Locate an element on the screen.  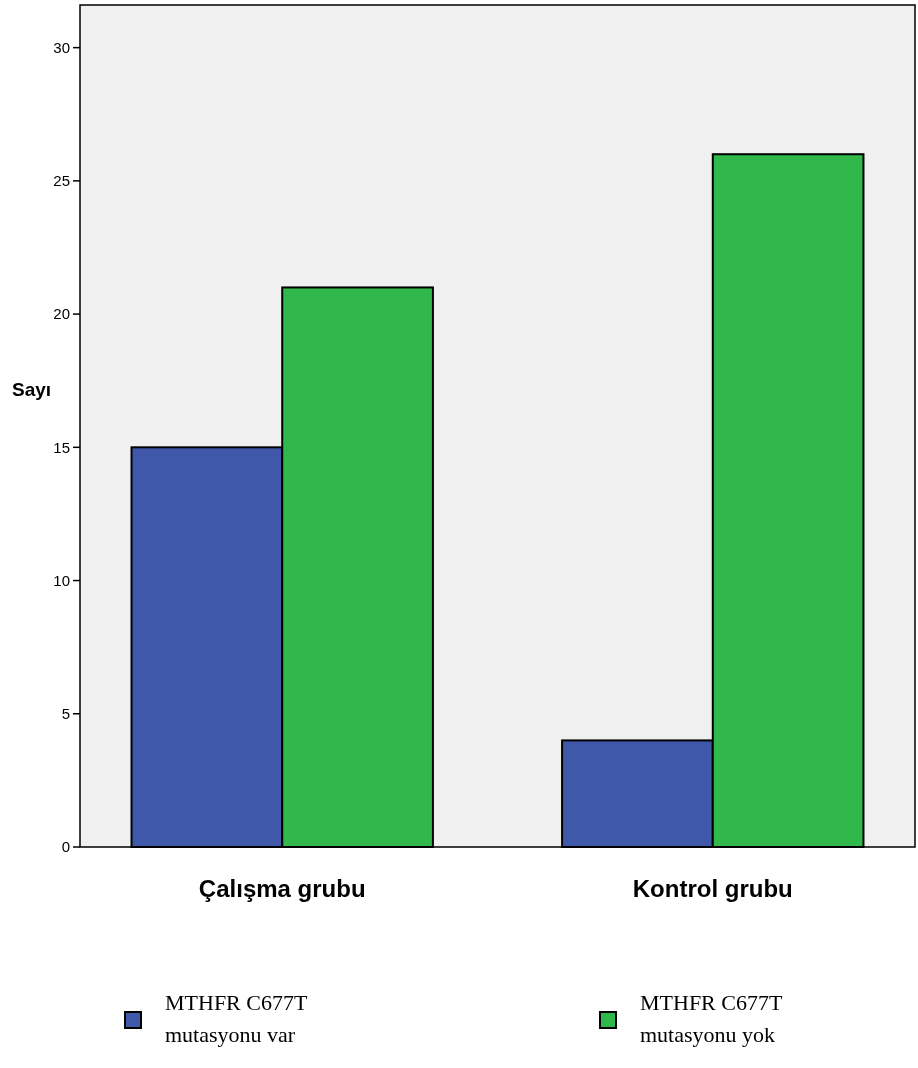
legend-label: MTHFR C677T mutasyonu yok is located at coordinates (711, 1018).